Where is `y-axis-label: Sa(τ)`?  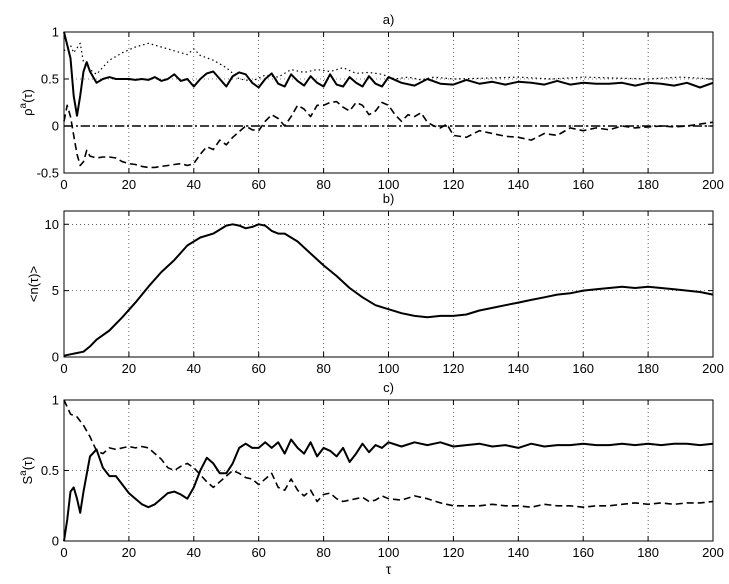
y-axis-label: Sa(τ) is located at coordinates (26, 470).